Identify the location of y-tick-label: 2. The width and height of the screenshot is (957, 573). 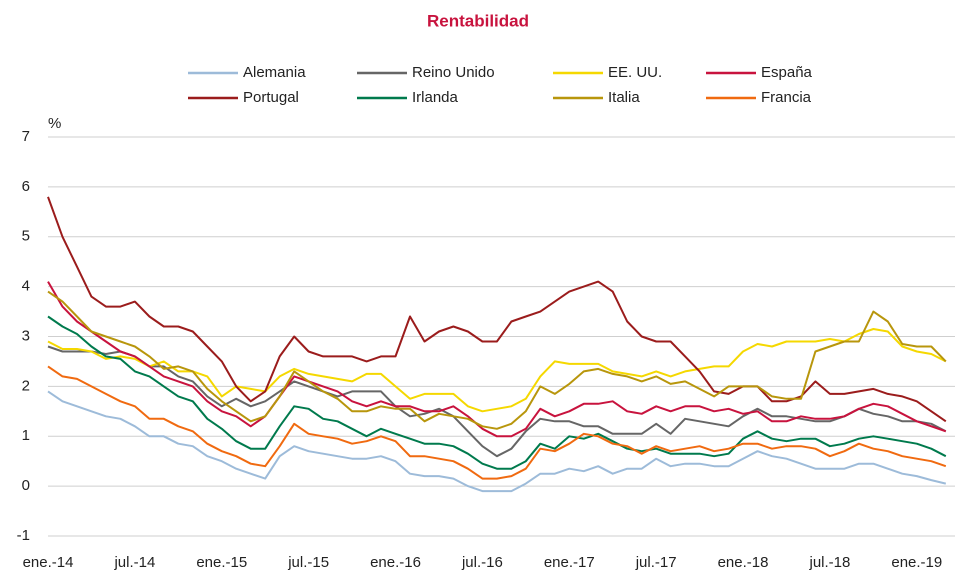
(26, 385).